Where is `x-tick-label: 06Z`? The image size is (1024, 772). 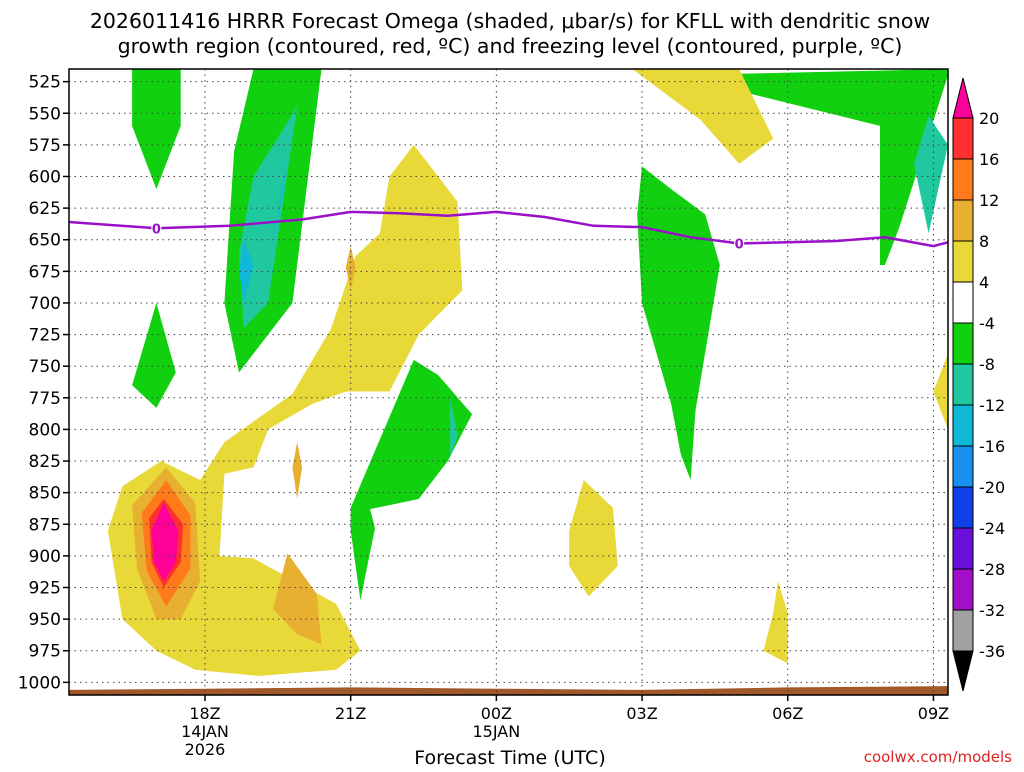
x-tick-label: 06Z is located at coordinates (787, 713).